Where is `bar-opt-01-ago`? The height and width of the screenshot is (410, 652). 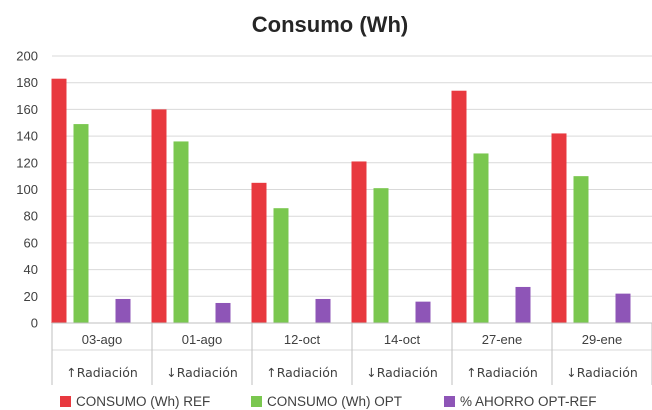 bar-opt-01-ago is located at coordinates (181, 232).